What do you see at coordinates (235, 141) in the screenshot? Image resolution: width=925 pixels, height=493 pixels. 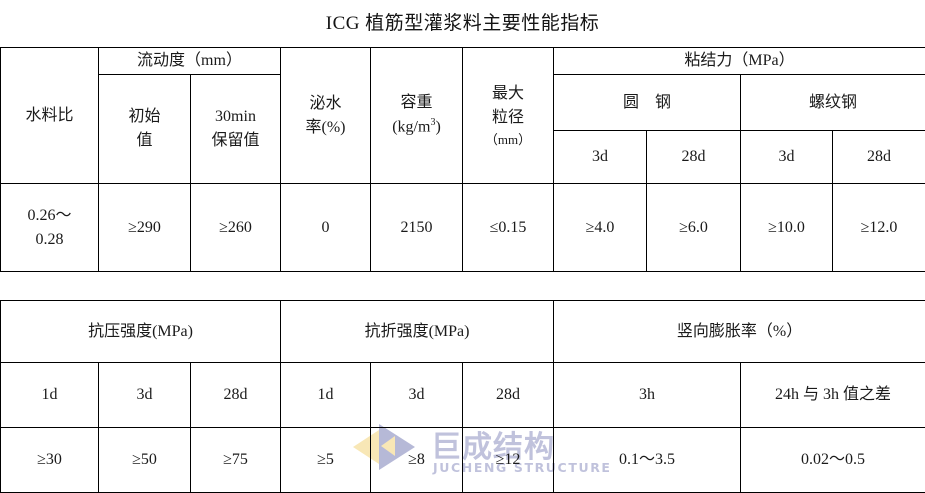 I see `header-fluidity-30min-line2: 保留值` at bounding box center [235, 141].